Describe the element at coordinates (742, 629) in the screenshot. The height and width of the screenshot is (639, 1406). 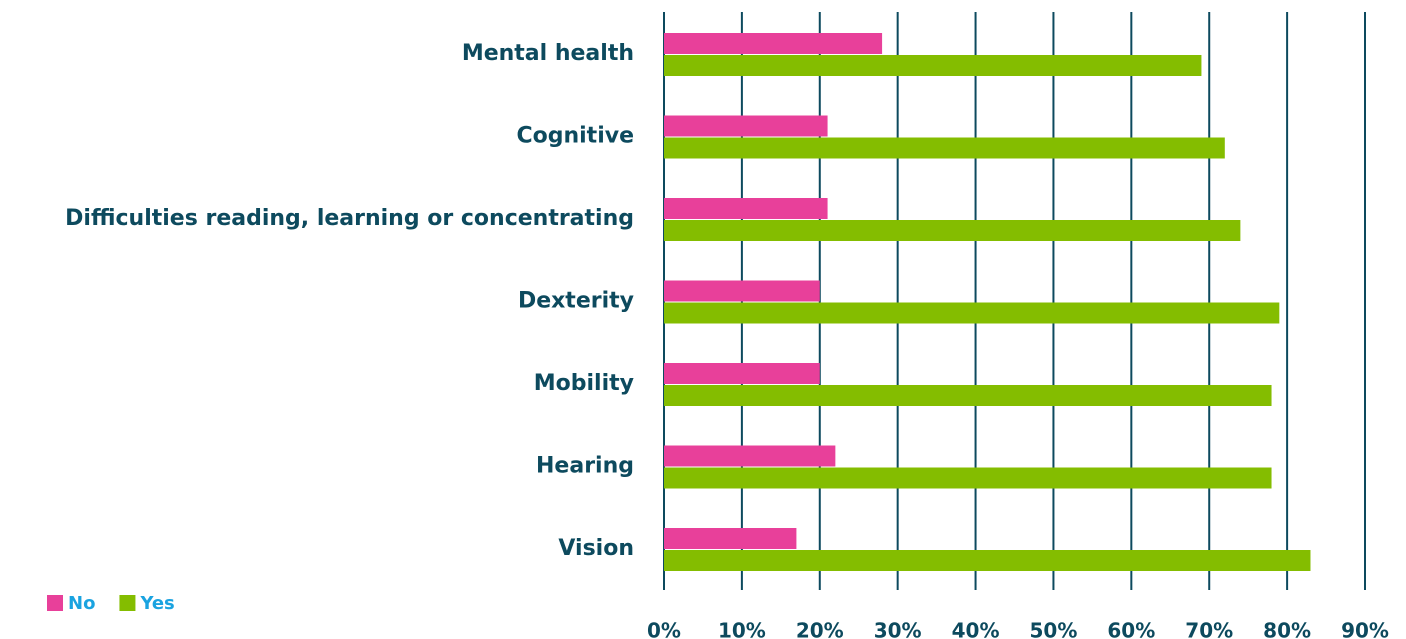
I see `x-tick-label: 10%` at that location.